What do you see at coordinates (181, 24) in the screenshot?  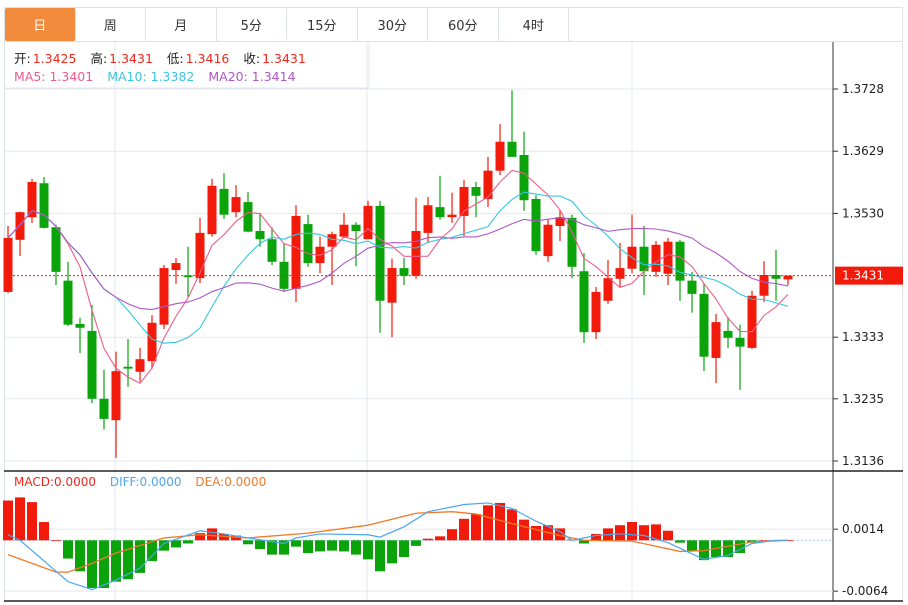 I see `tab-month: 月` at bounding box center [181, 24].